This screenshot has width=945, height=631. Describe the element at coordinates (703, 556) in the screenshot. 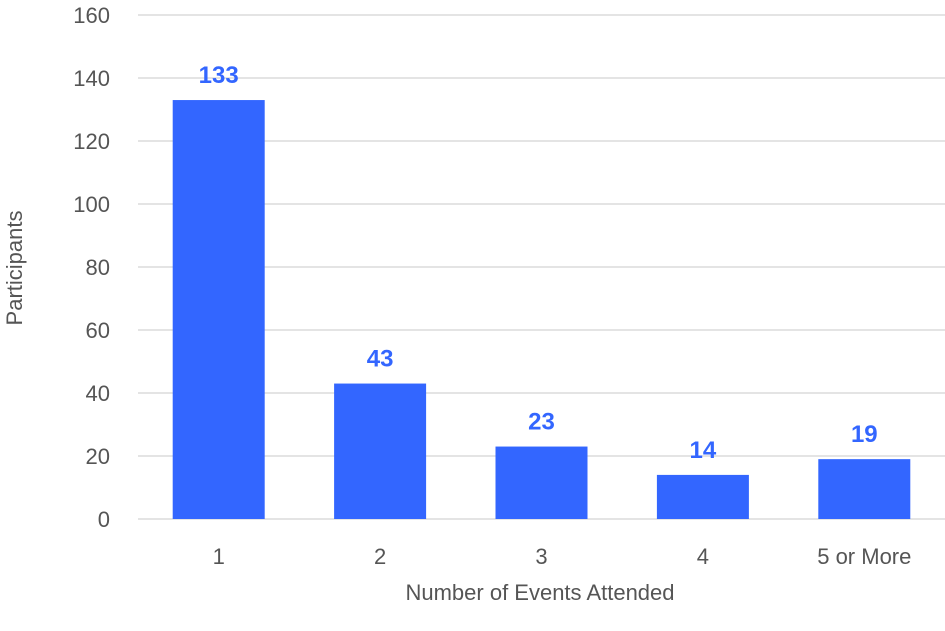

I see `x-tick-label: 4` at that location.